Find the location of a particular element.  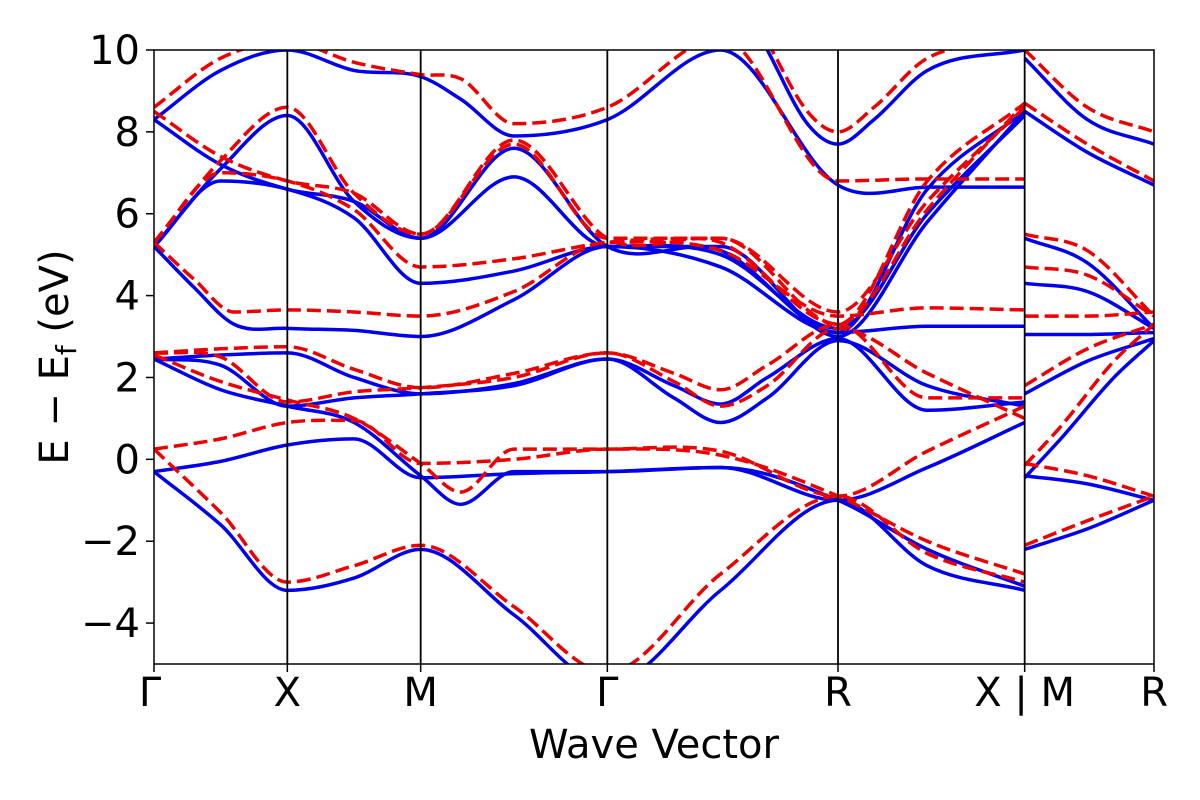

y-tick-label-4: 2 is located at coordinates (127, 378).